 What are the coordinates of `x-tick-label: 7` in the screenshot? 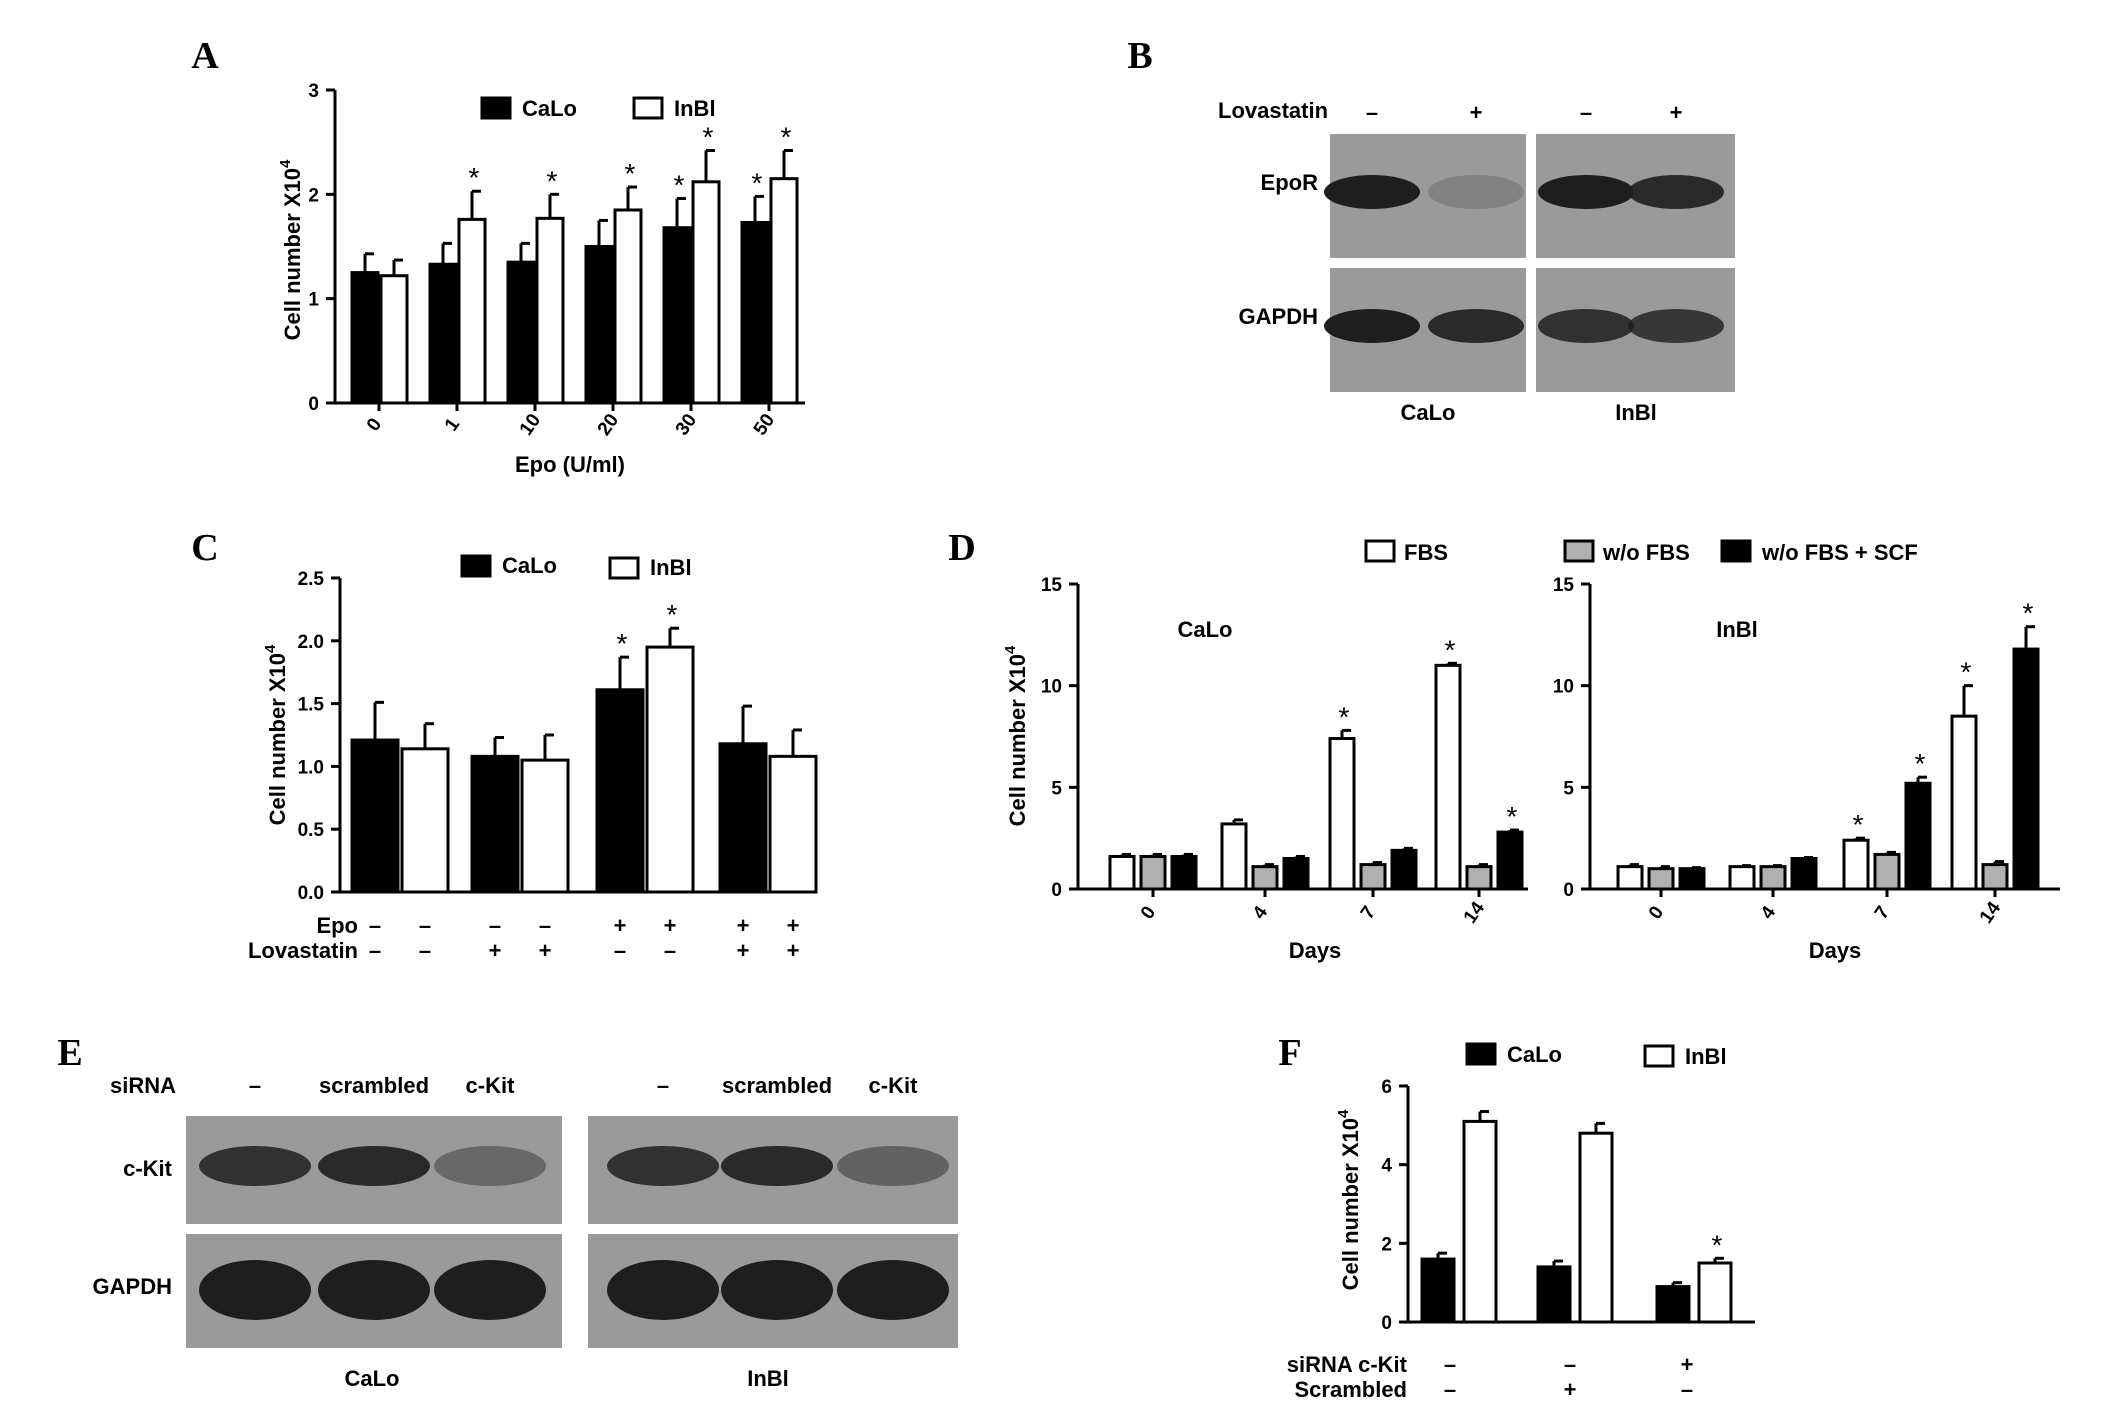 It's located at (1882, 912).